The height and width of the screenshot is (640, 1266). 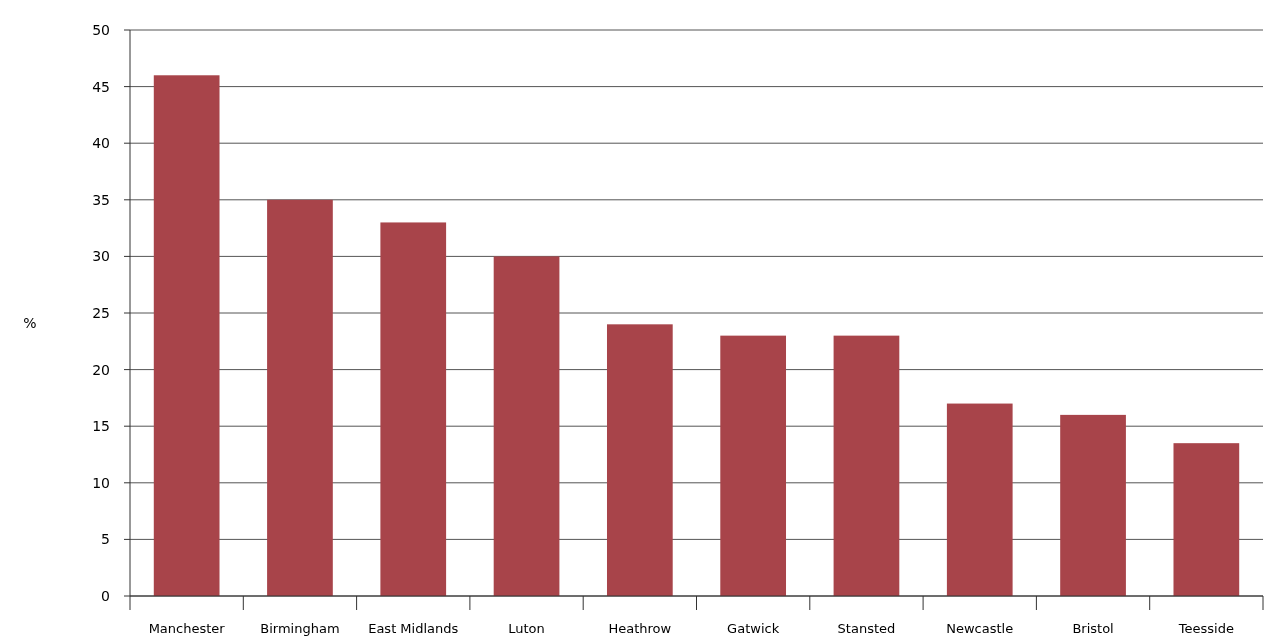 What do you see at coordinates (101, 482) in the screenshot?
I see `y-tick-label: 10` at bounding box center [101, 482].